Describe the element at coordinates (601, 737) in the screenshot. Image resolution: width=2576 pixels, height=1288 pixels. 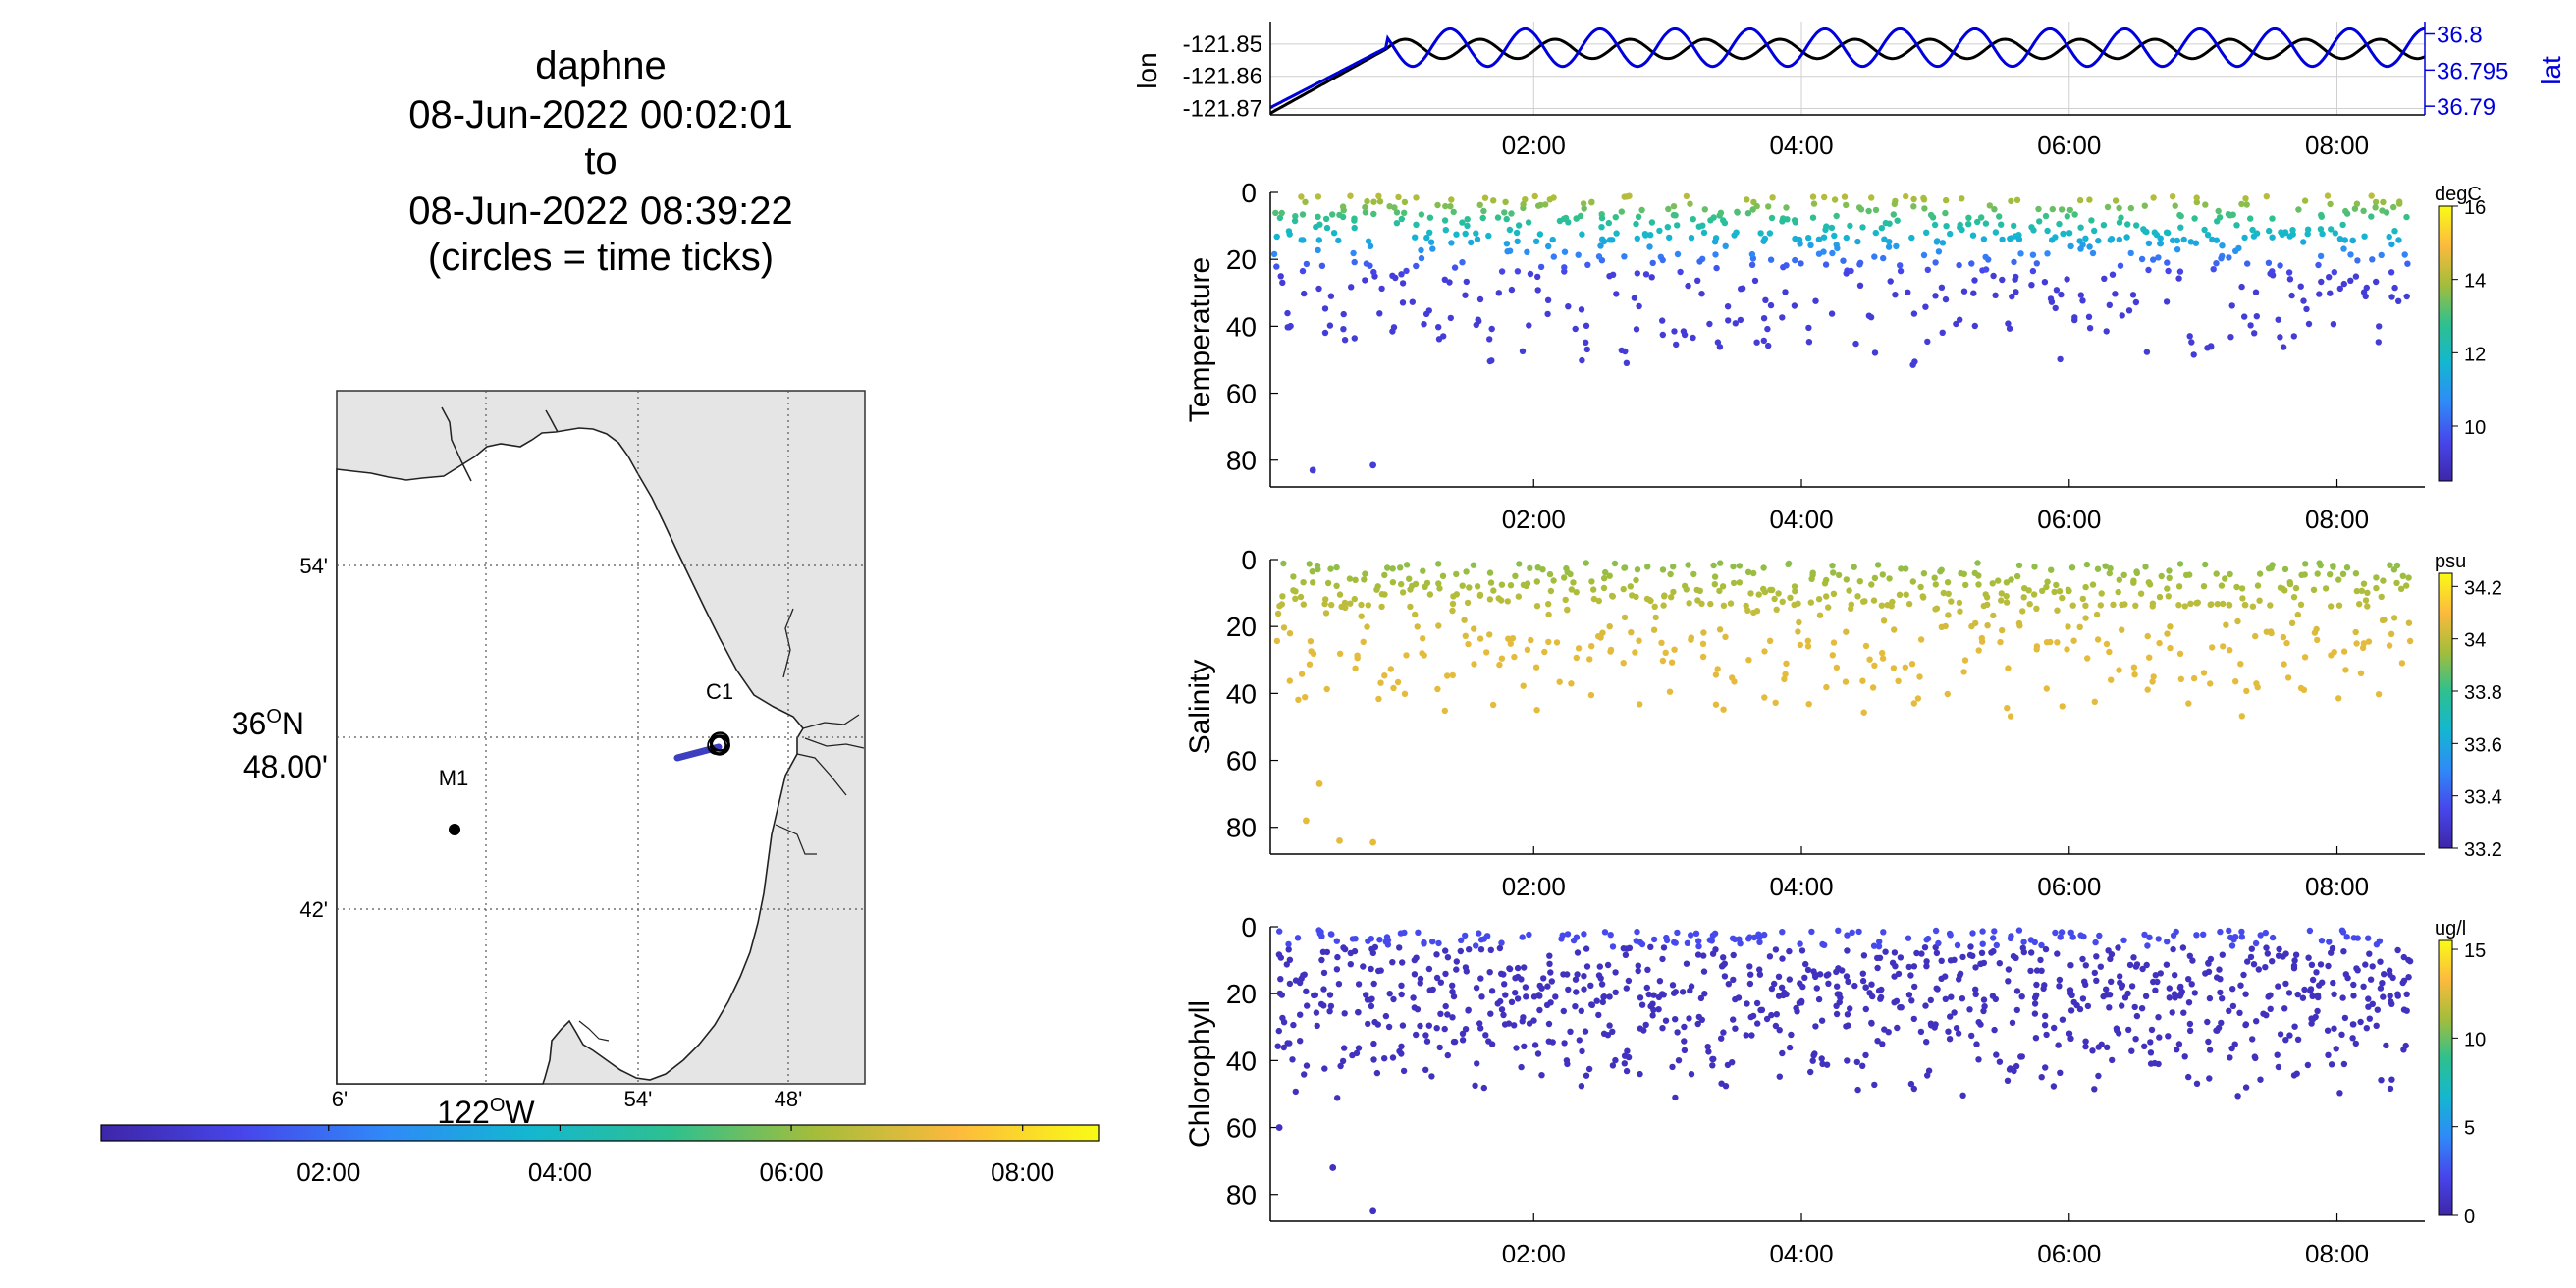
I see `map-grid` at that location.